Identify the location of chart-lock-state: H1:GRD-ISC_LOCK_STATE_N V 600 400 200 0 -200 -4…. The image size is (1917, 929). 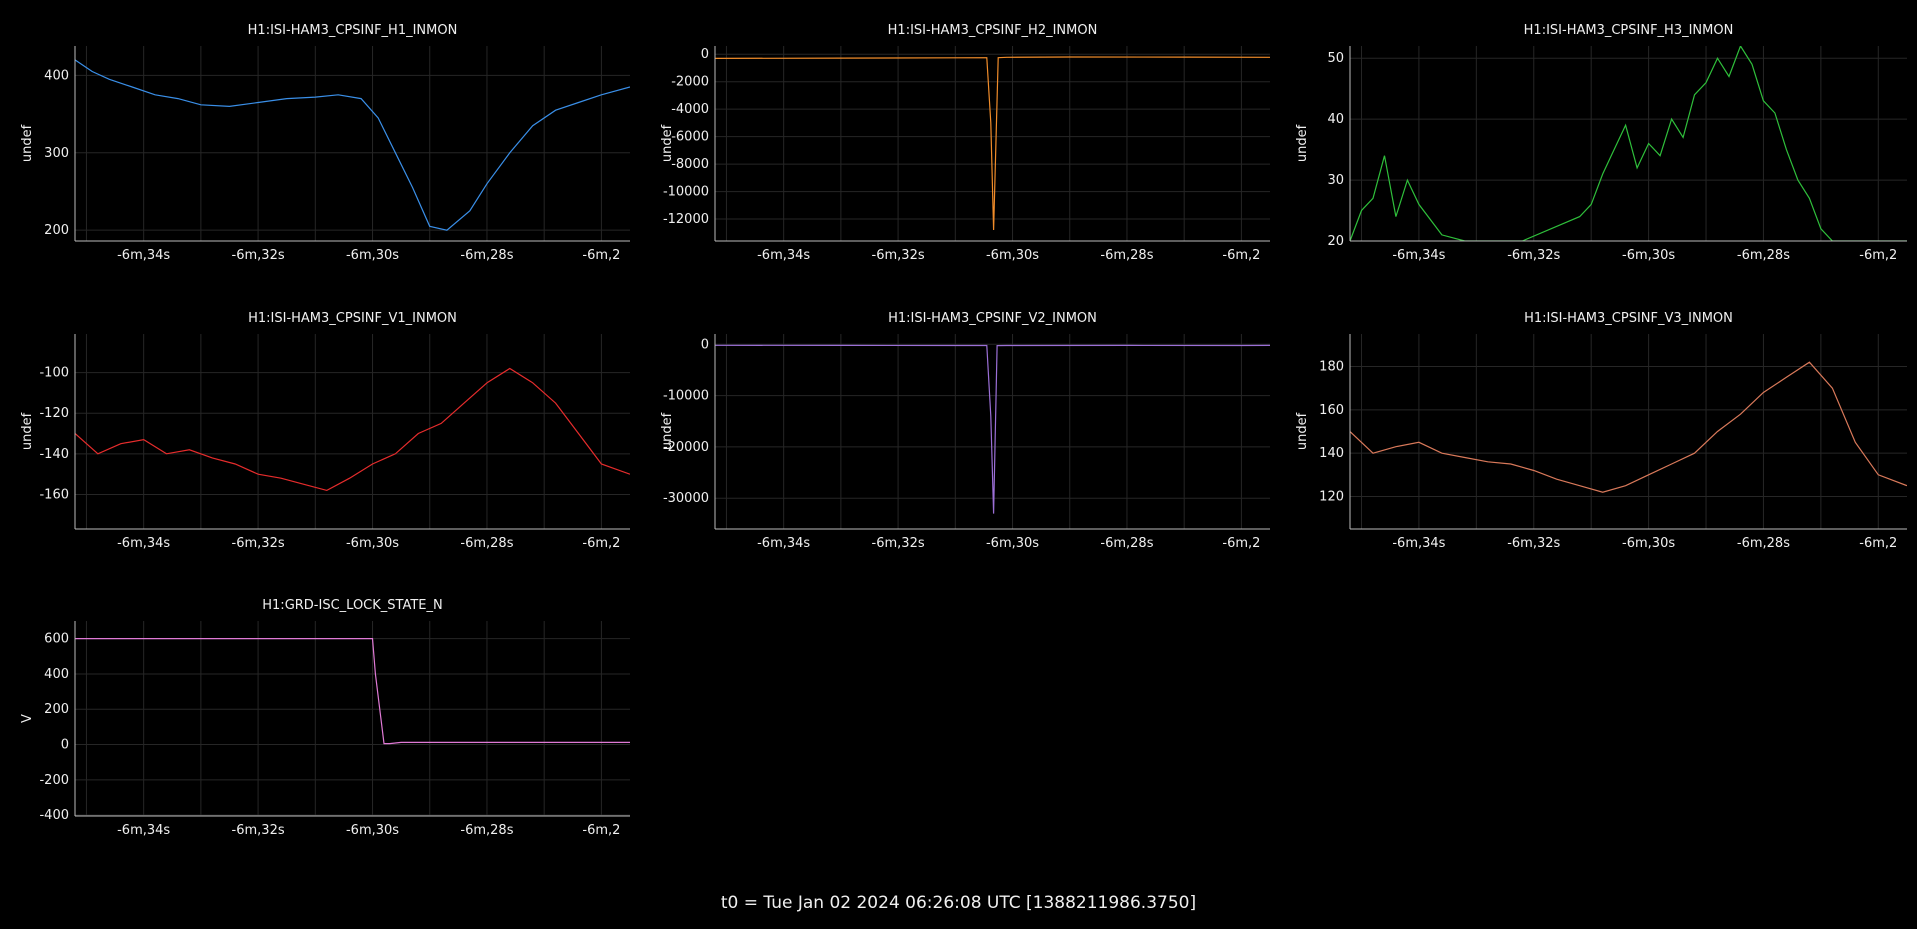
(320, 725).